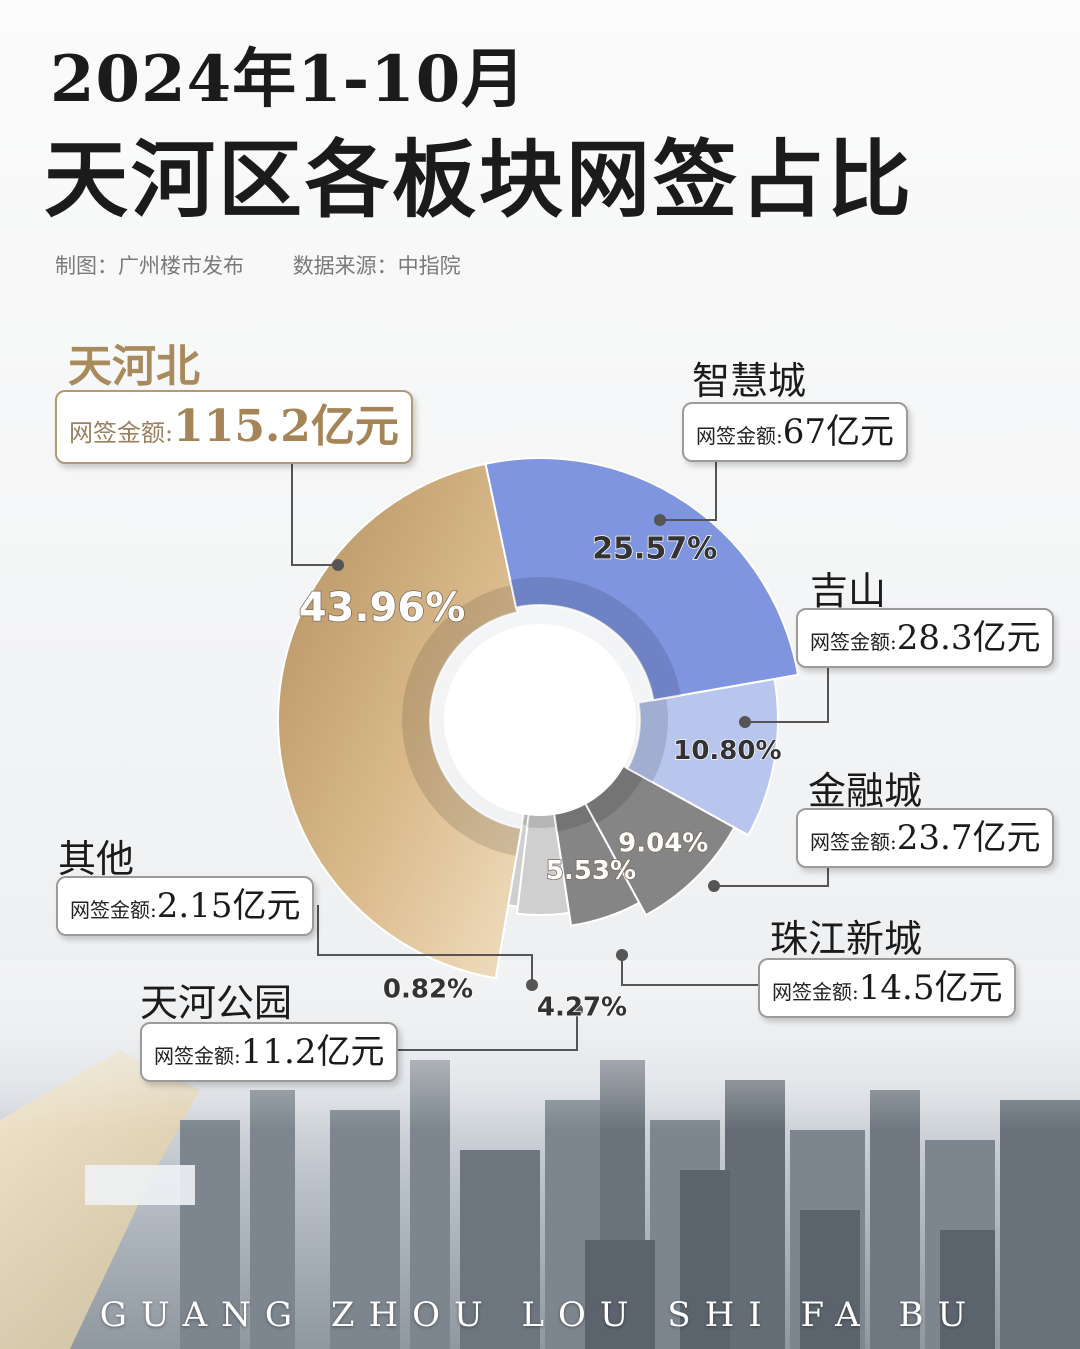 This screenshot has height=1349, width=1080. I want to click on category-name-qita: 其他, so click(96, 859).